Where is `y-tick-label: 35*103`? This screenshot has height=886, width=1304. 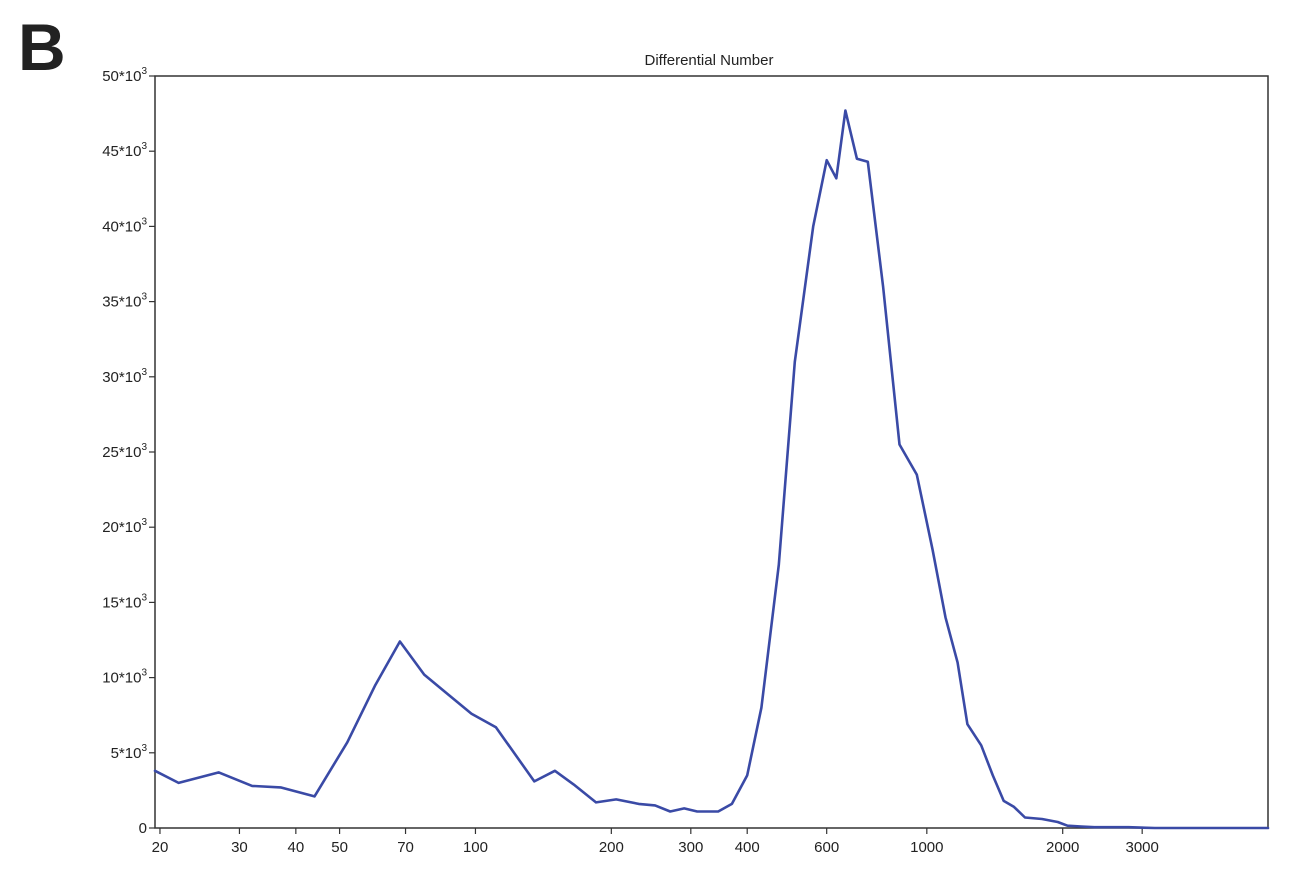 y-tick-label: 35*103 is located at coordinates (124, 301).